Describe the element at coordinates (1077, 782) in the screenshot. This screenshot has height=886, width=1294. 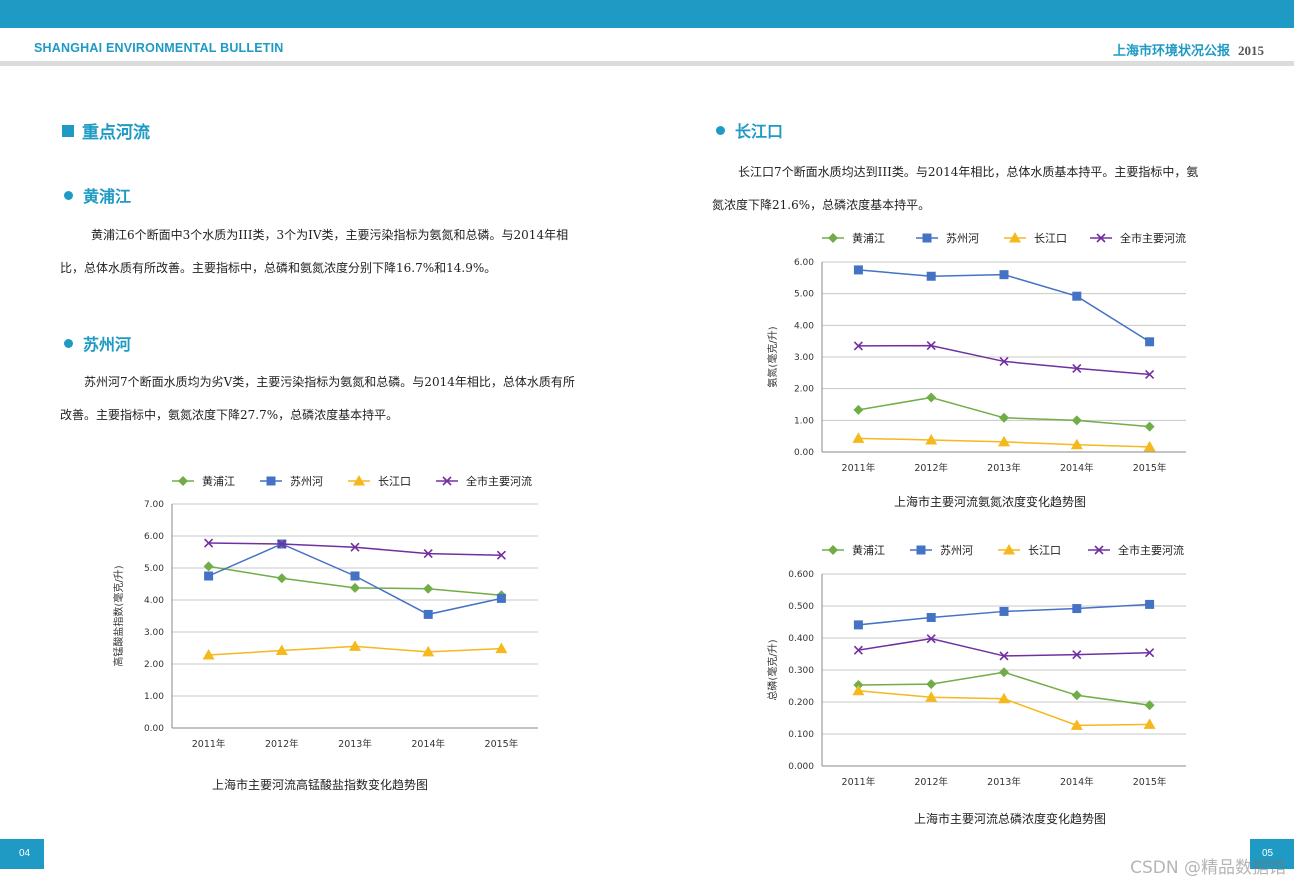
I see `x-tick-label: 2014年` at that location.